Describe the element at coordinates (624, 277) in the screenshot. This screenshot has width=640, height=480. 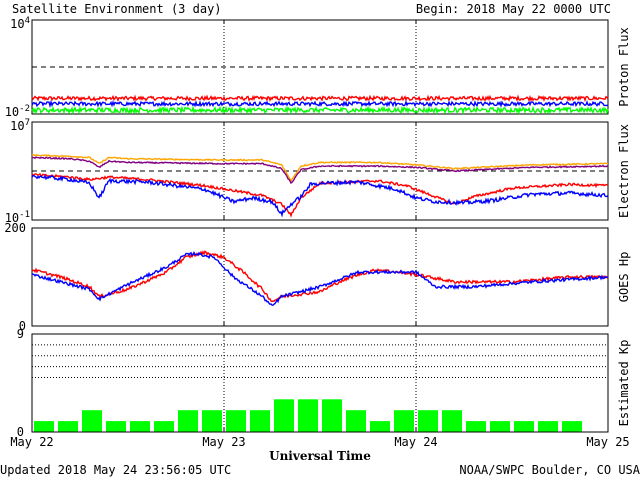
I see `goes-hp-label: GOES Hp` at that location.